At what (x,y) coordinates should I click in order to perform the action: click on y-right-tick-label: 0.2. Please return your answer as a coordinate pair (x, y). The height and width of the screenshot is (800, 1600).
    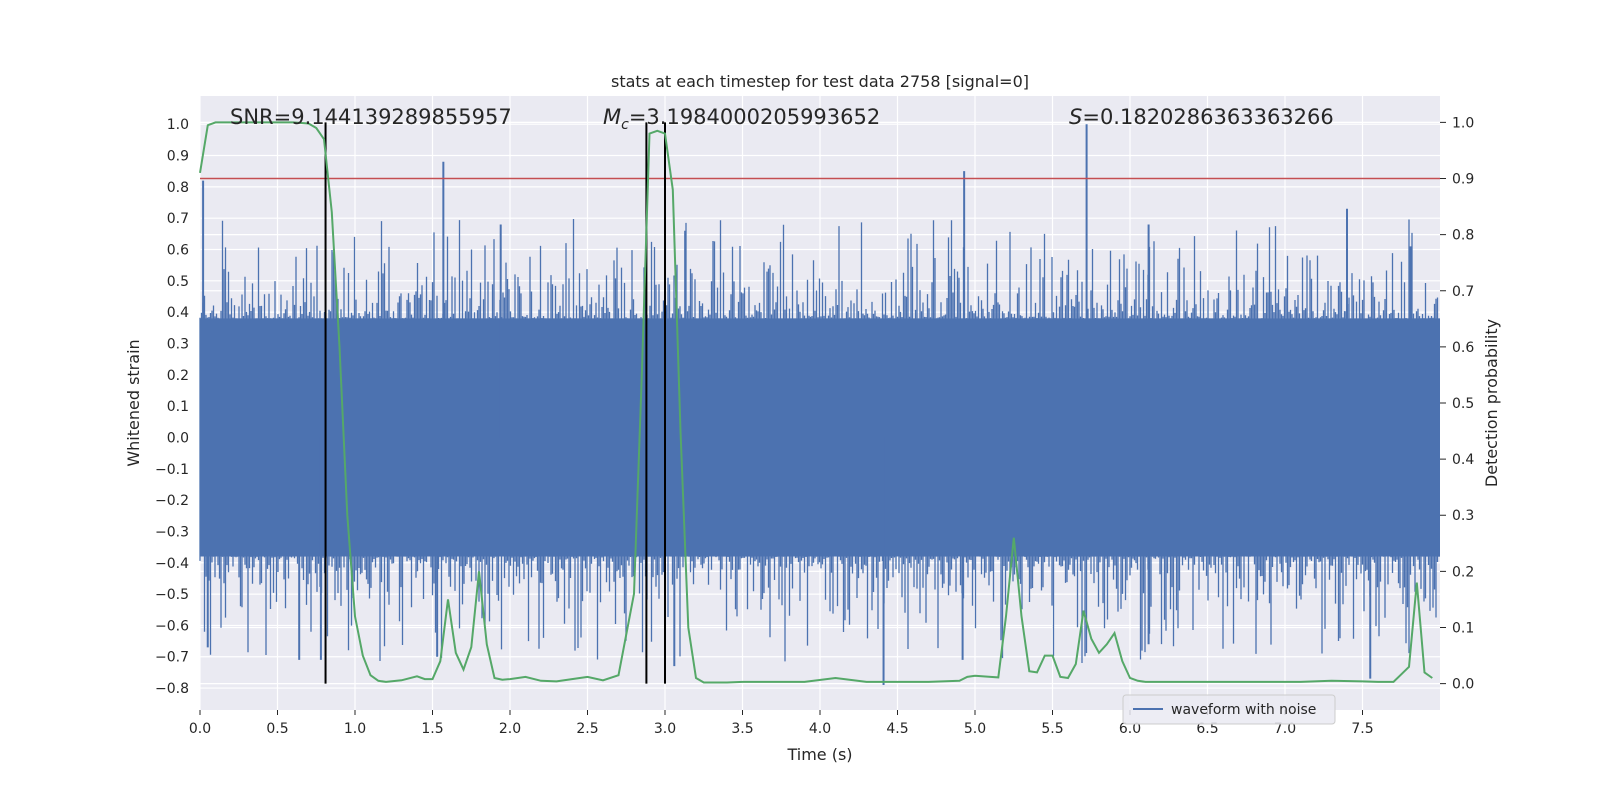
    Looking at the image, I should click on (1463, 572).